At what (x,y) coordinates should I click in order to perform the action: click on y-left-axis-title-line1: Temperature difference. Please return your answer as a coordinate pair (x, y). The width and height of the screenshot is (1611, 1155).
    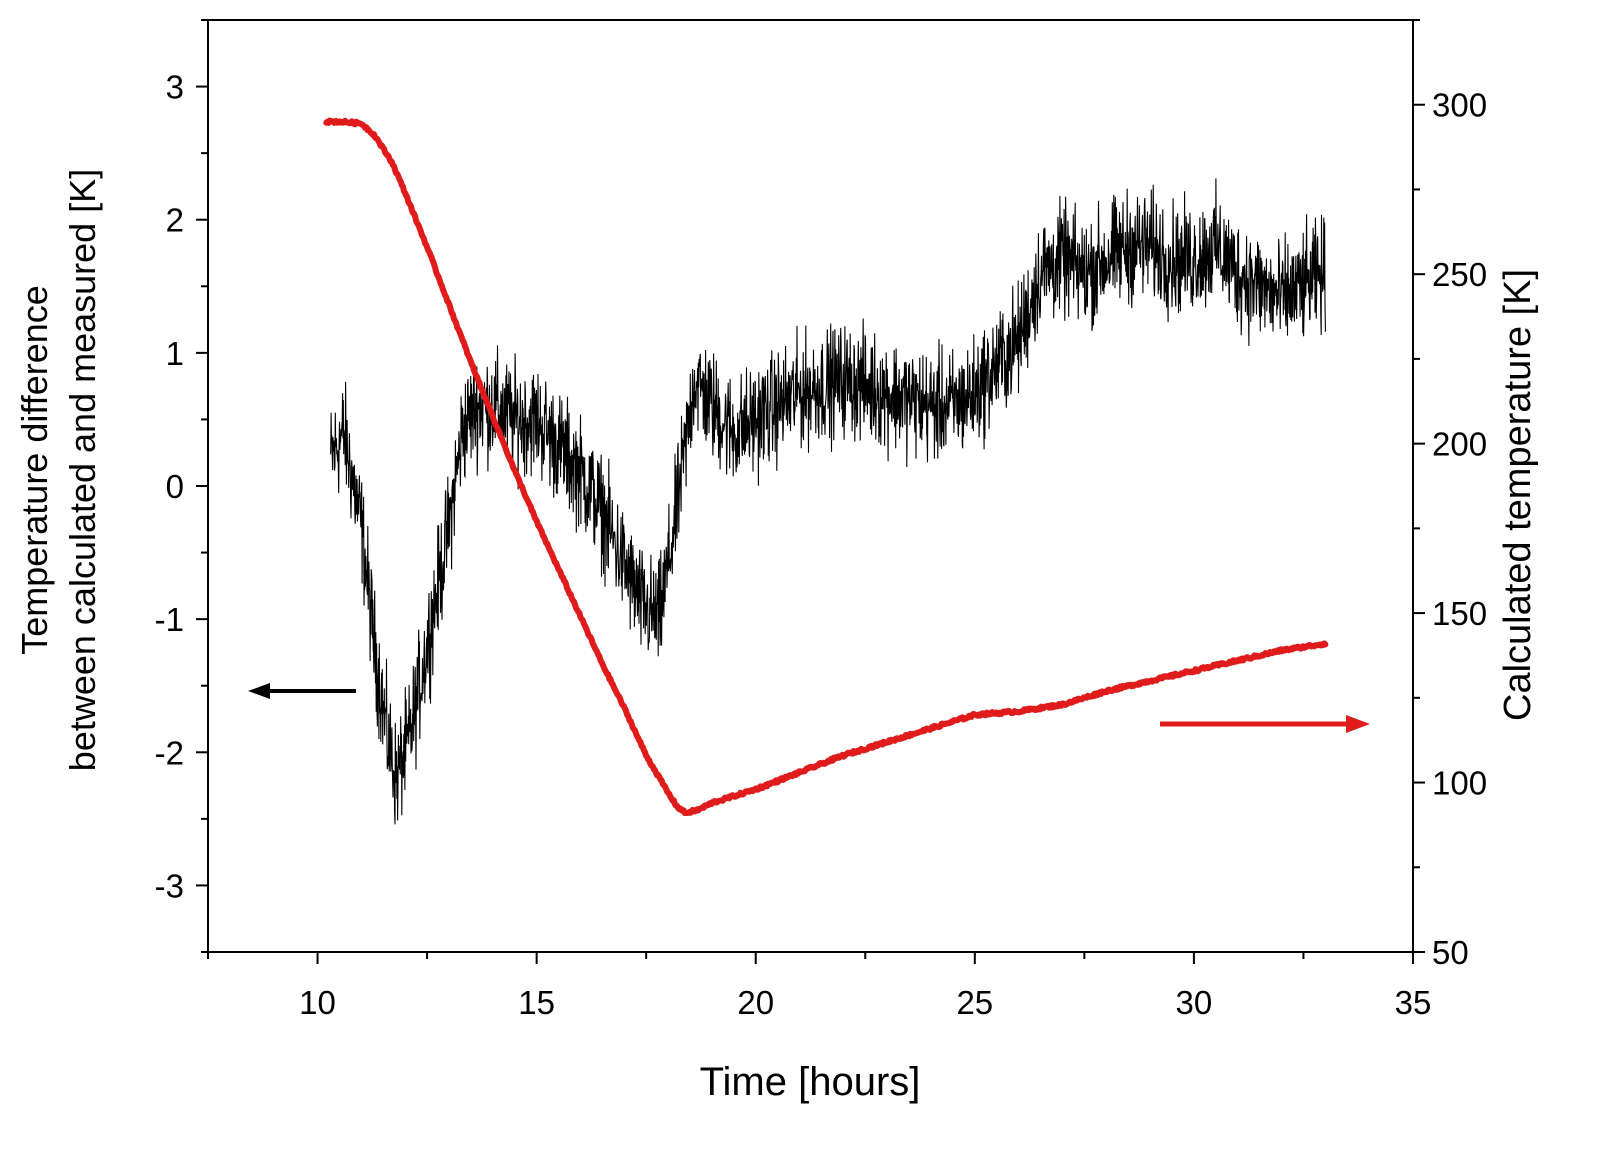
    Looking at the image, I should click on (34, 470).